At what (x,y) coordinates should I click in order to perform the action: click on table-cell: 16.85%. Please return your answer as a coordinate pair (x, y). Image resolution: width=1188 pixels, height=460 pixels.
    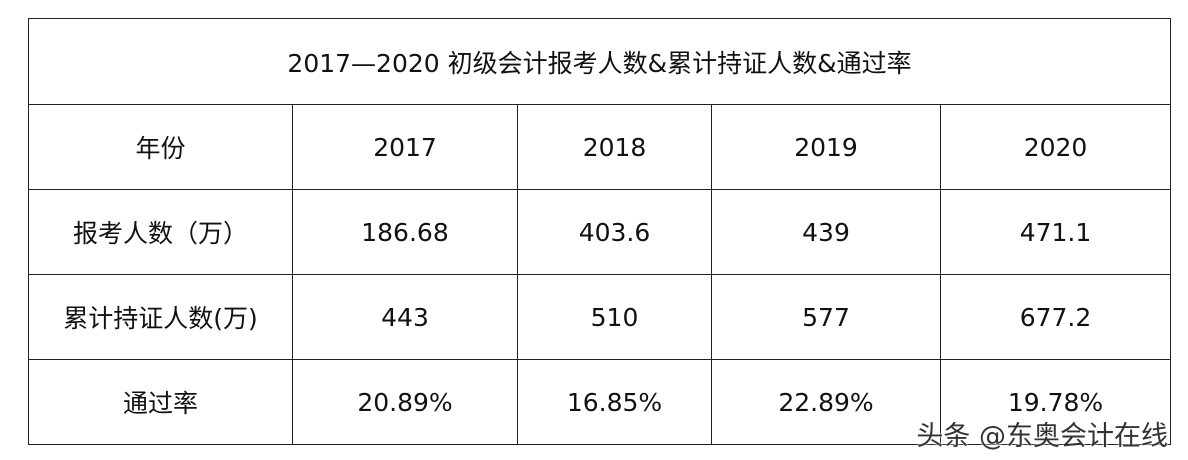
    Looking at the image, I should click on (614, 402).